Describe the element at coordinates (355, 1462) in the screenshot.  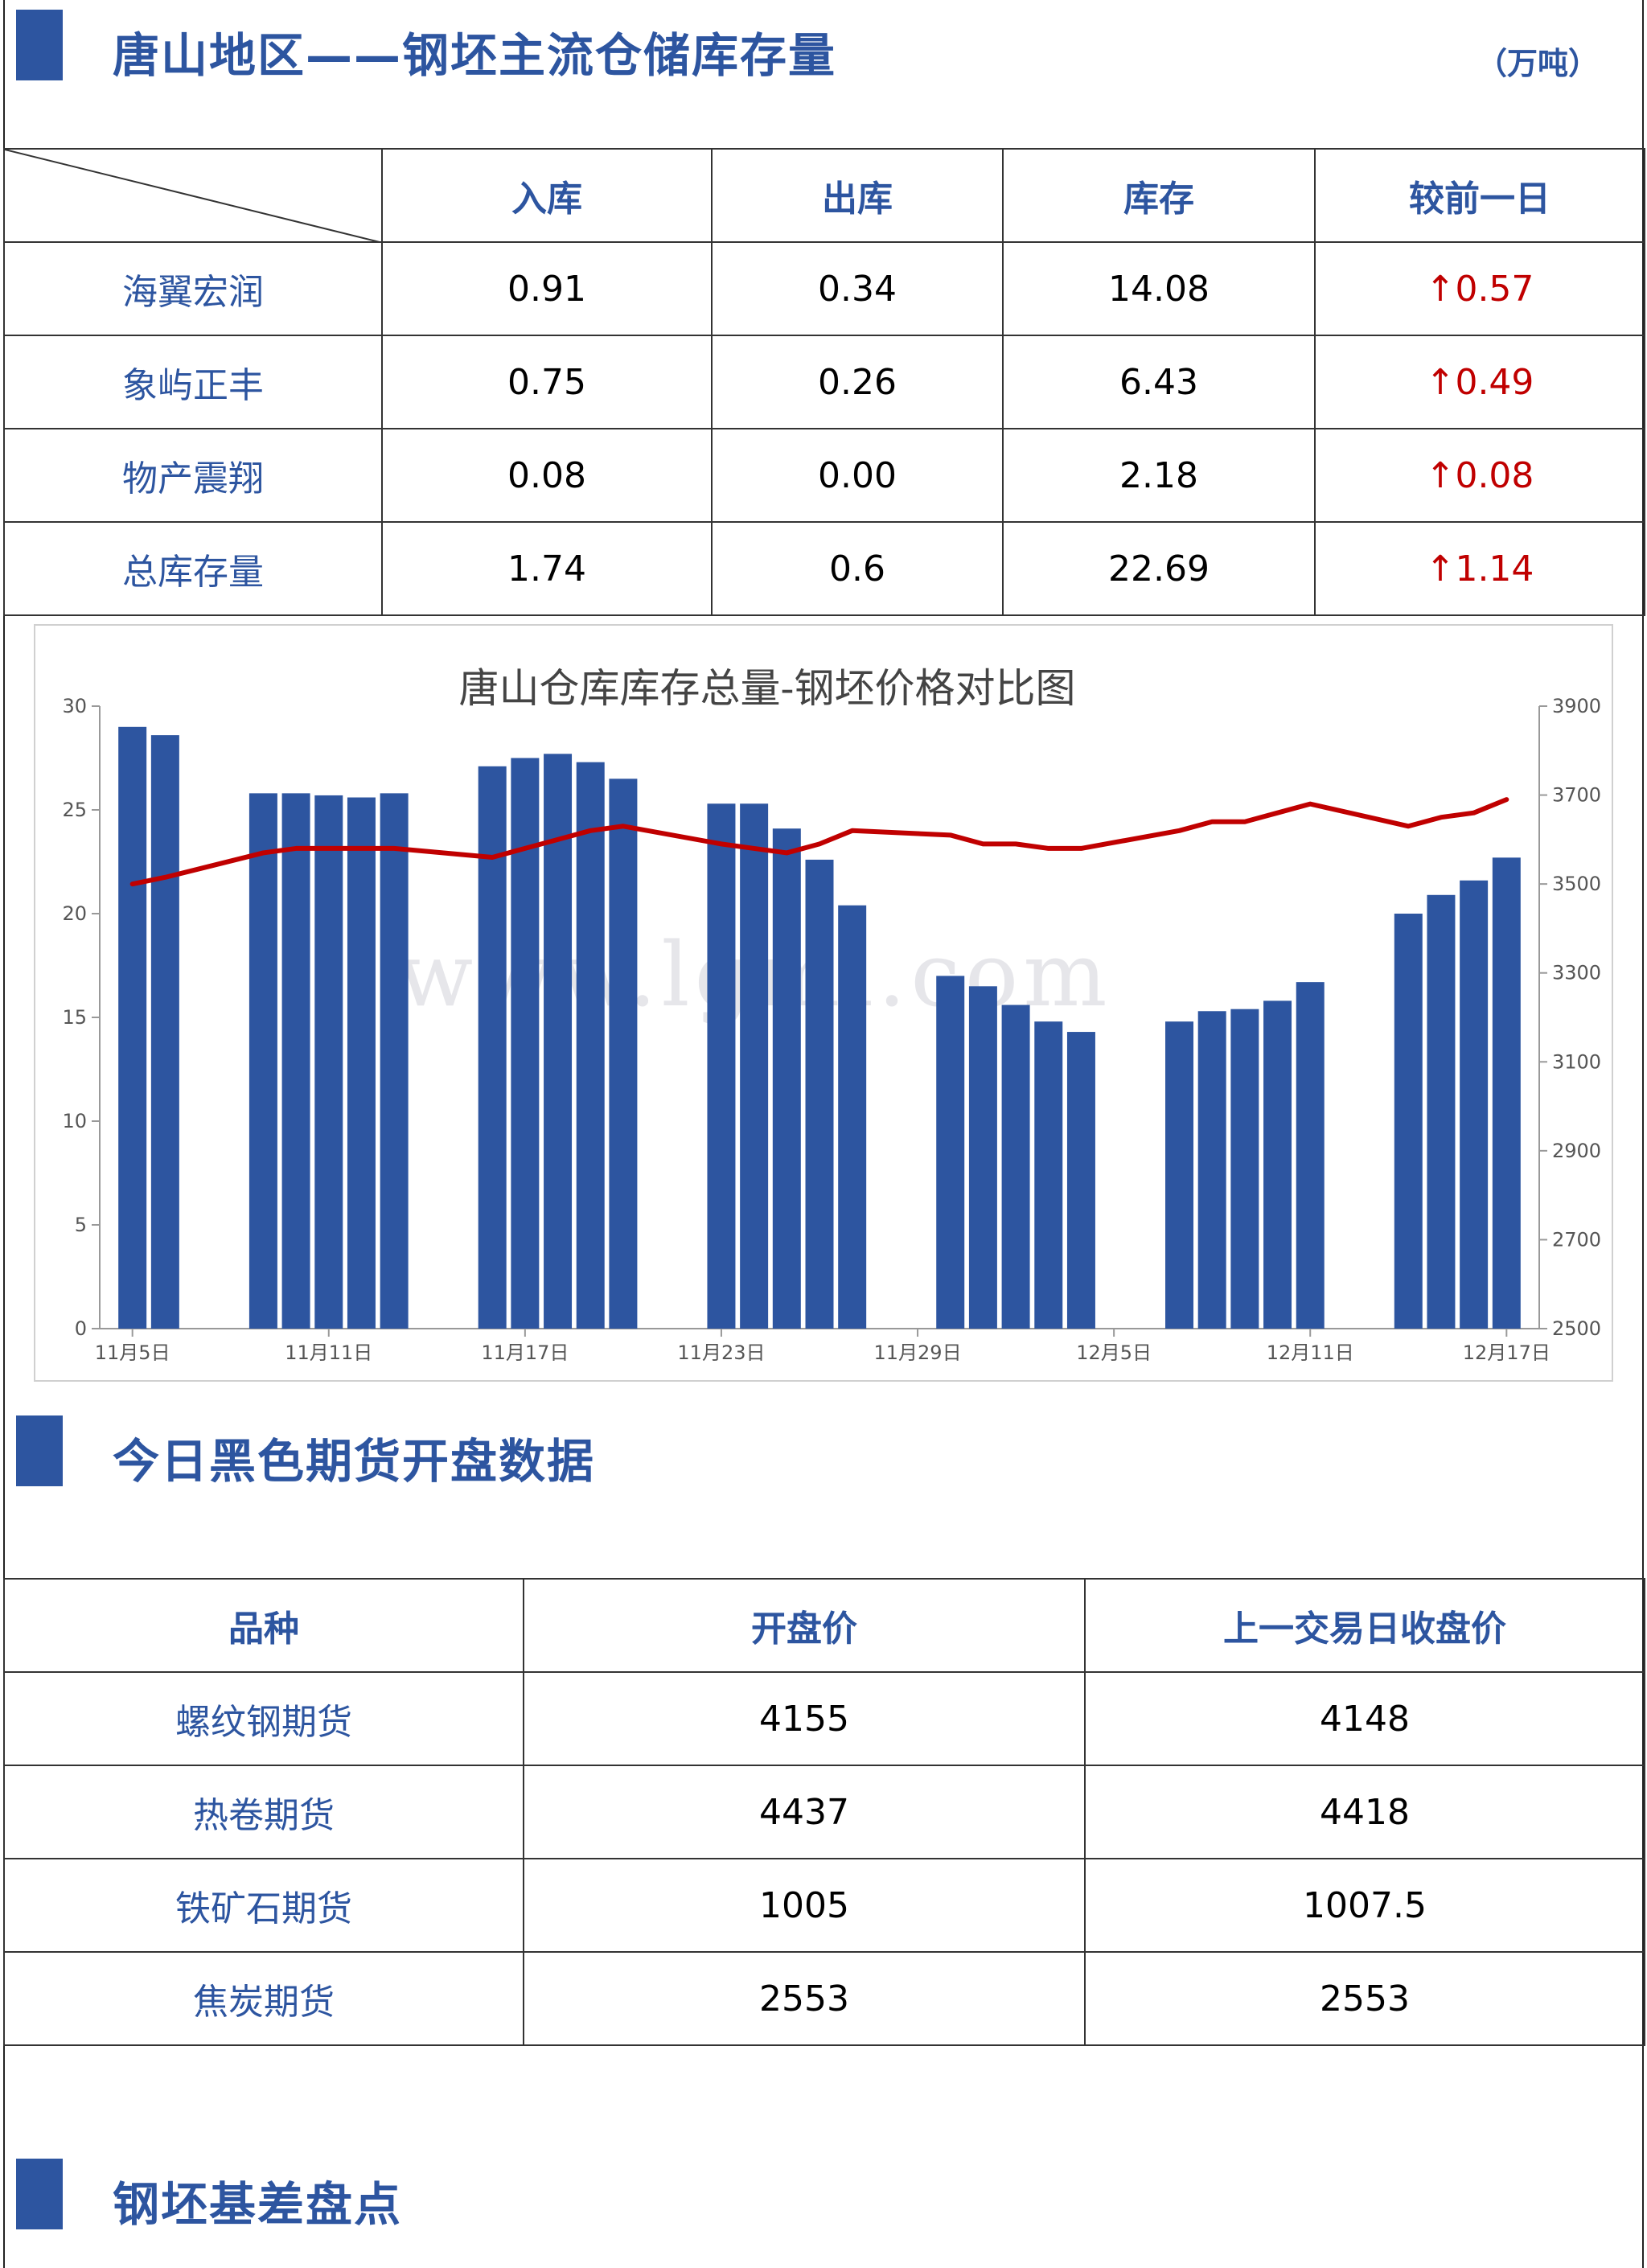
I see `section-title: 今日黑色期货开盘数据` at that location.